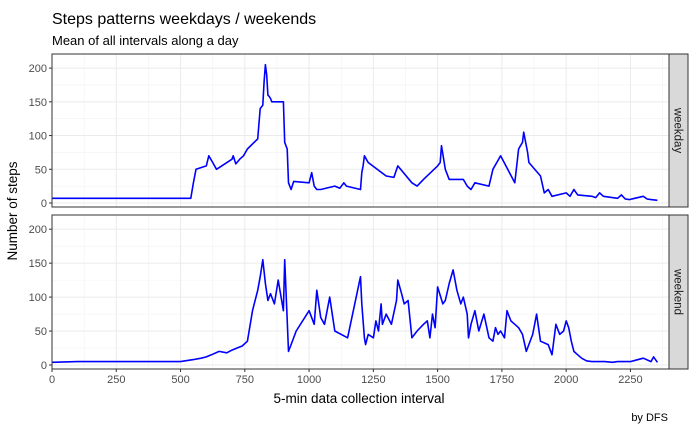 Image resolution: width=700 pixels, height=432 pixels. Describe the element at coordinates (116, 380) in the screenshot. I see `x-tick-label: 250` at that location.